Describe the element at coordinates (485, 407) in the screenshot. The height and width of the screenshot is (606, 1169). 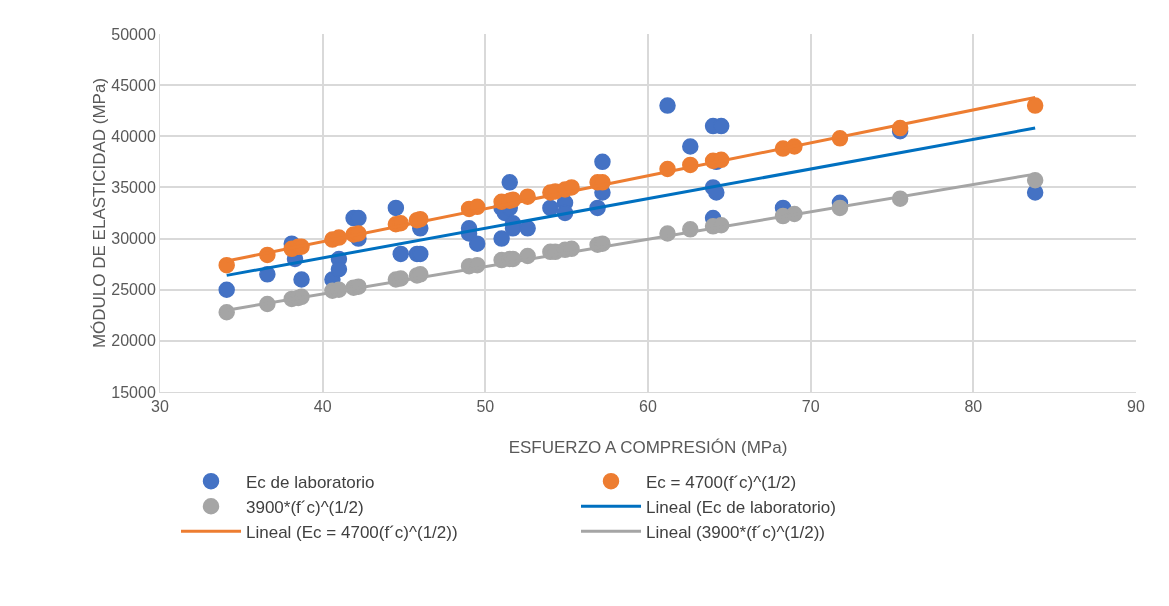
I see `x-tick-label: 50` at that location.